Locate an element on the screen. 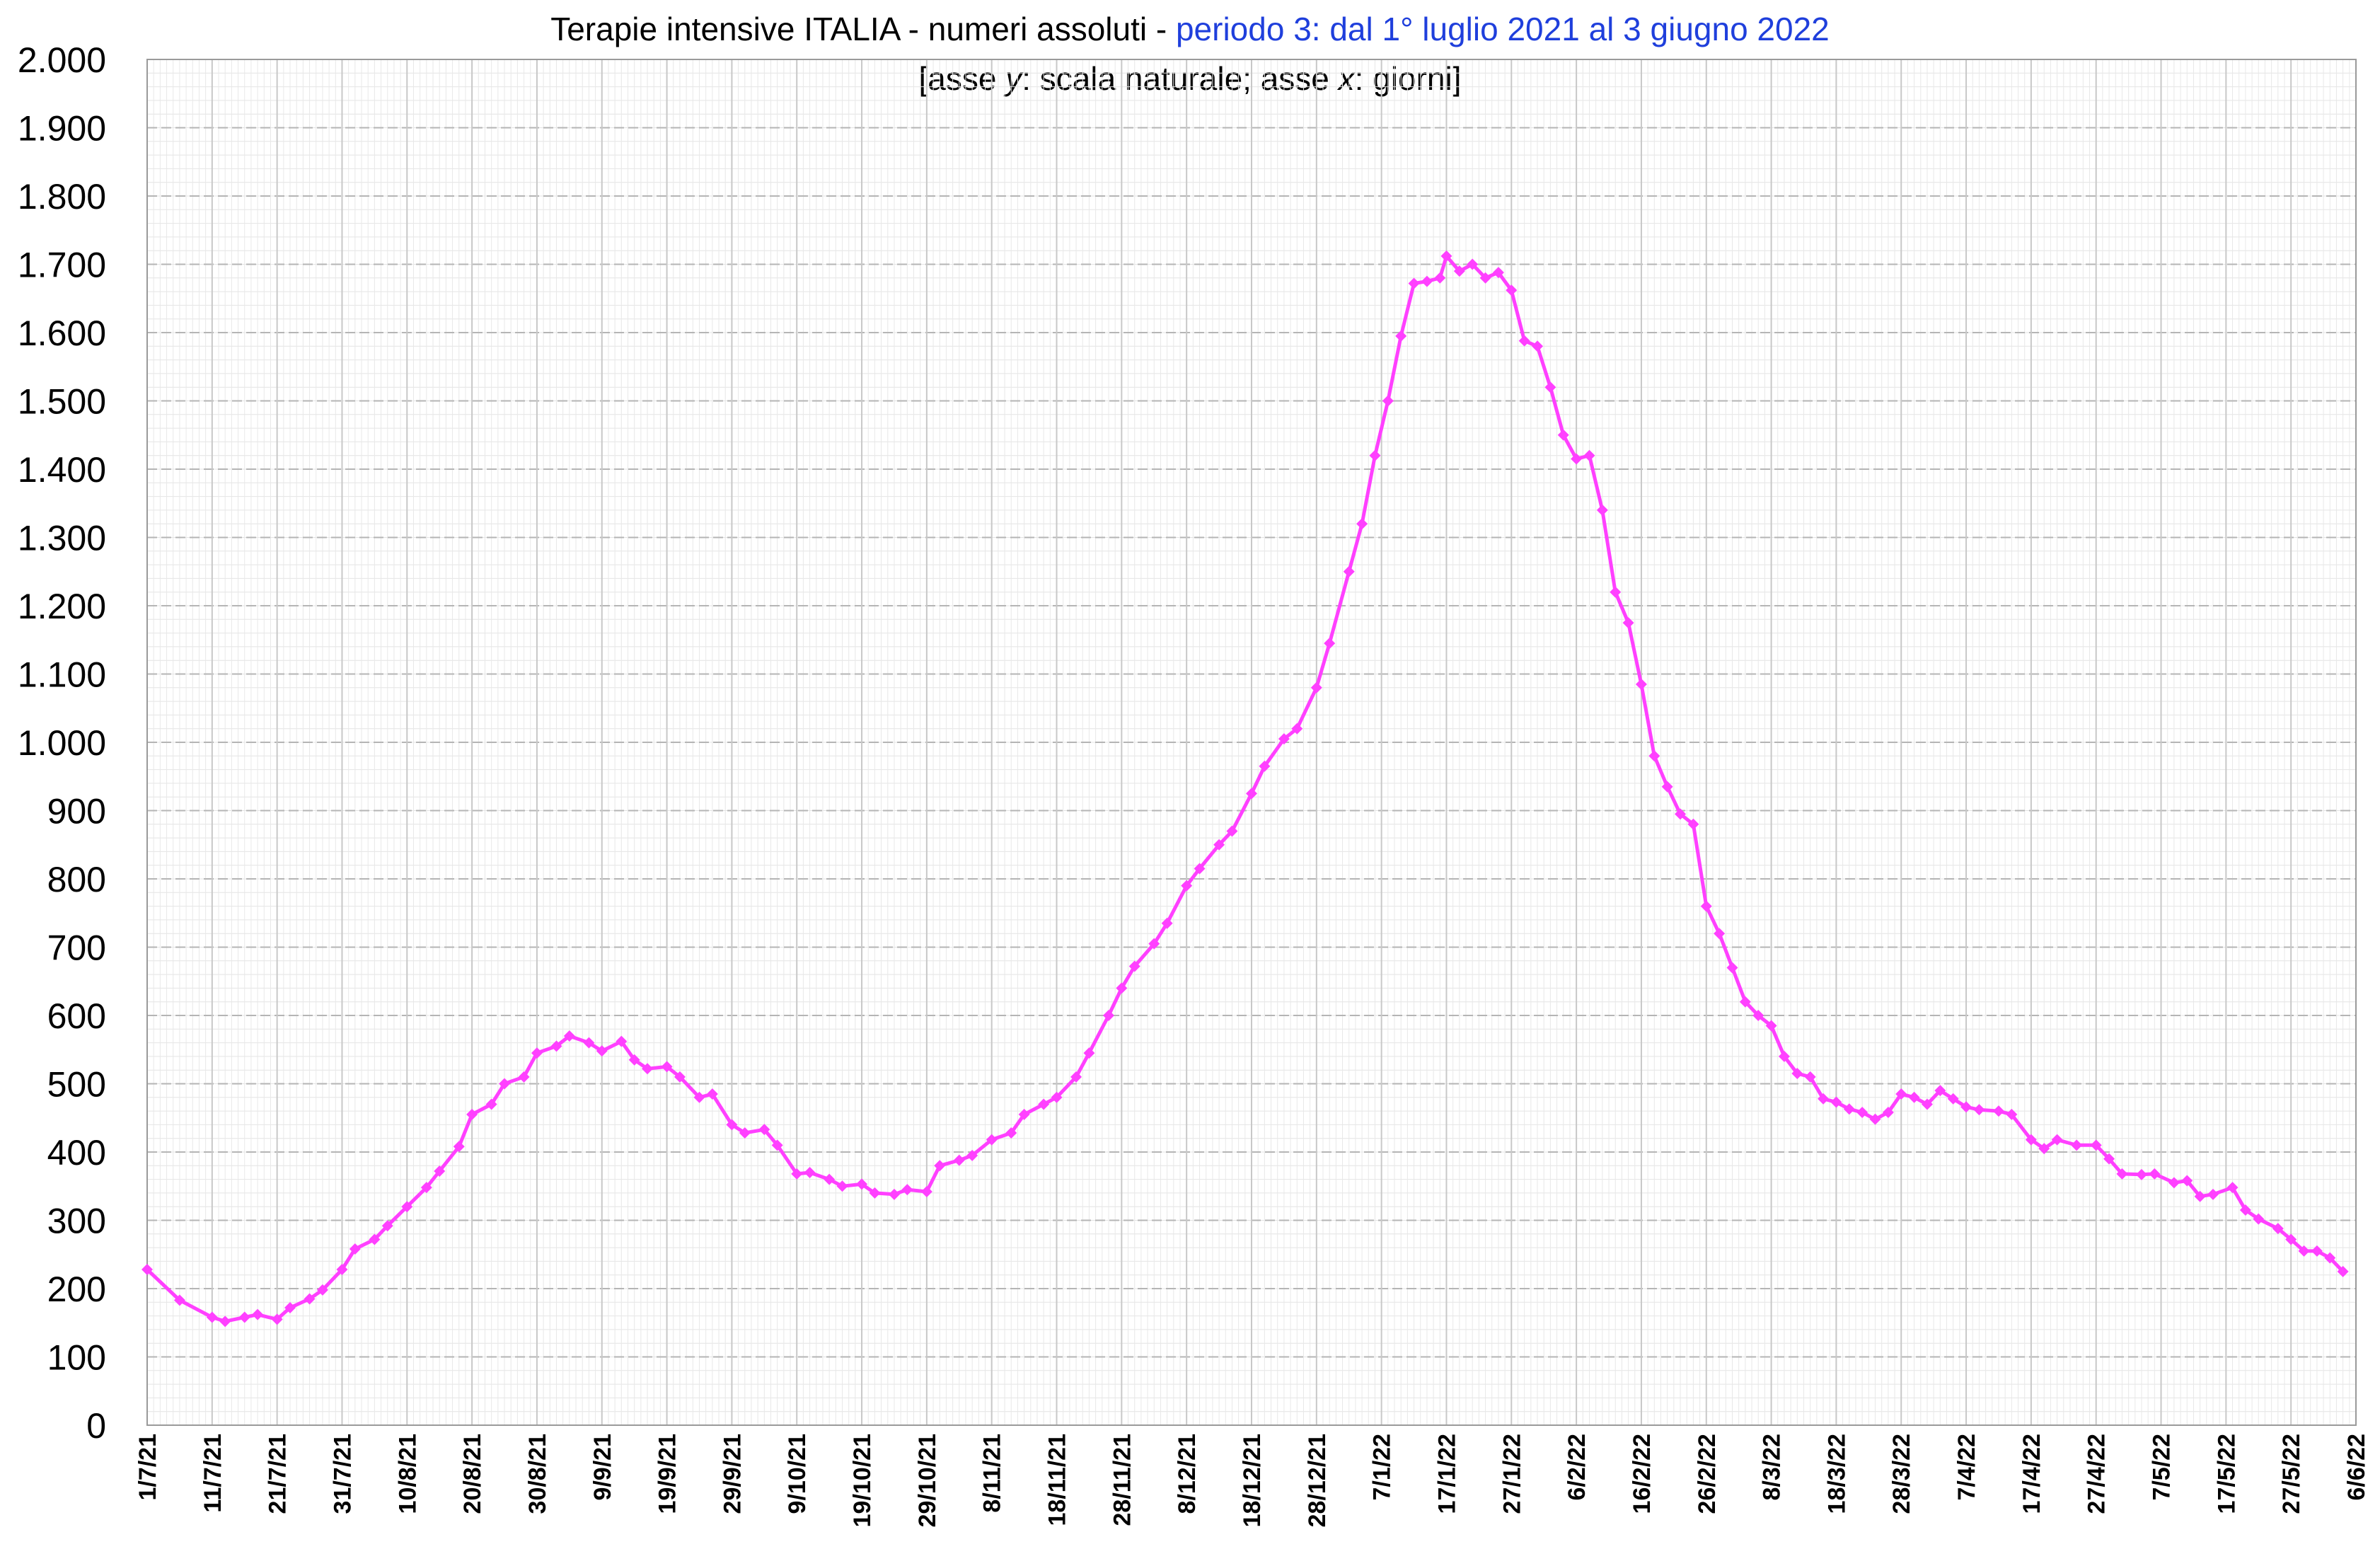  x-tick-label: 21/7/21 is located at coordinates (278, 1474).